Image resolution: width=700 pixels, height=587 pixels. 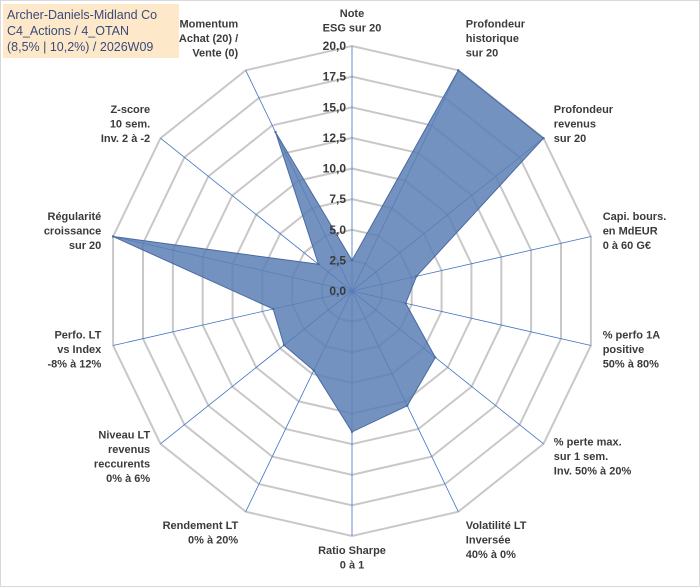 I want to click on axis-label-line: Niveau LT, so click(x=124, y=436).